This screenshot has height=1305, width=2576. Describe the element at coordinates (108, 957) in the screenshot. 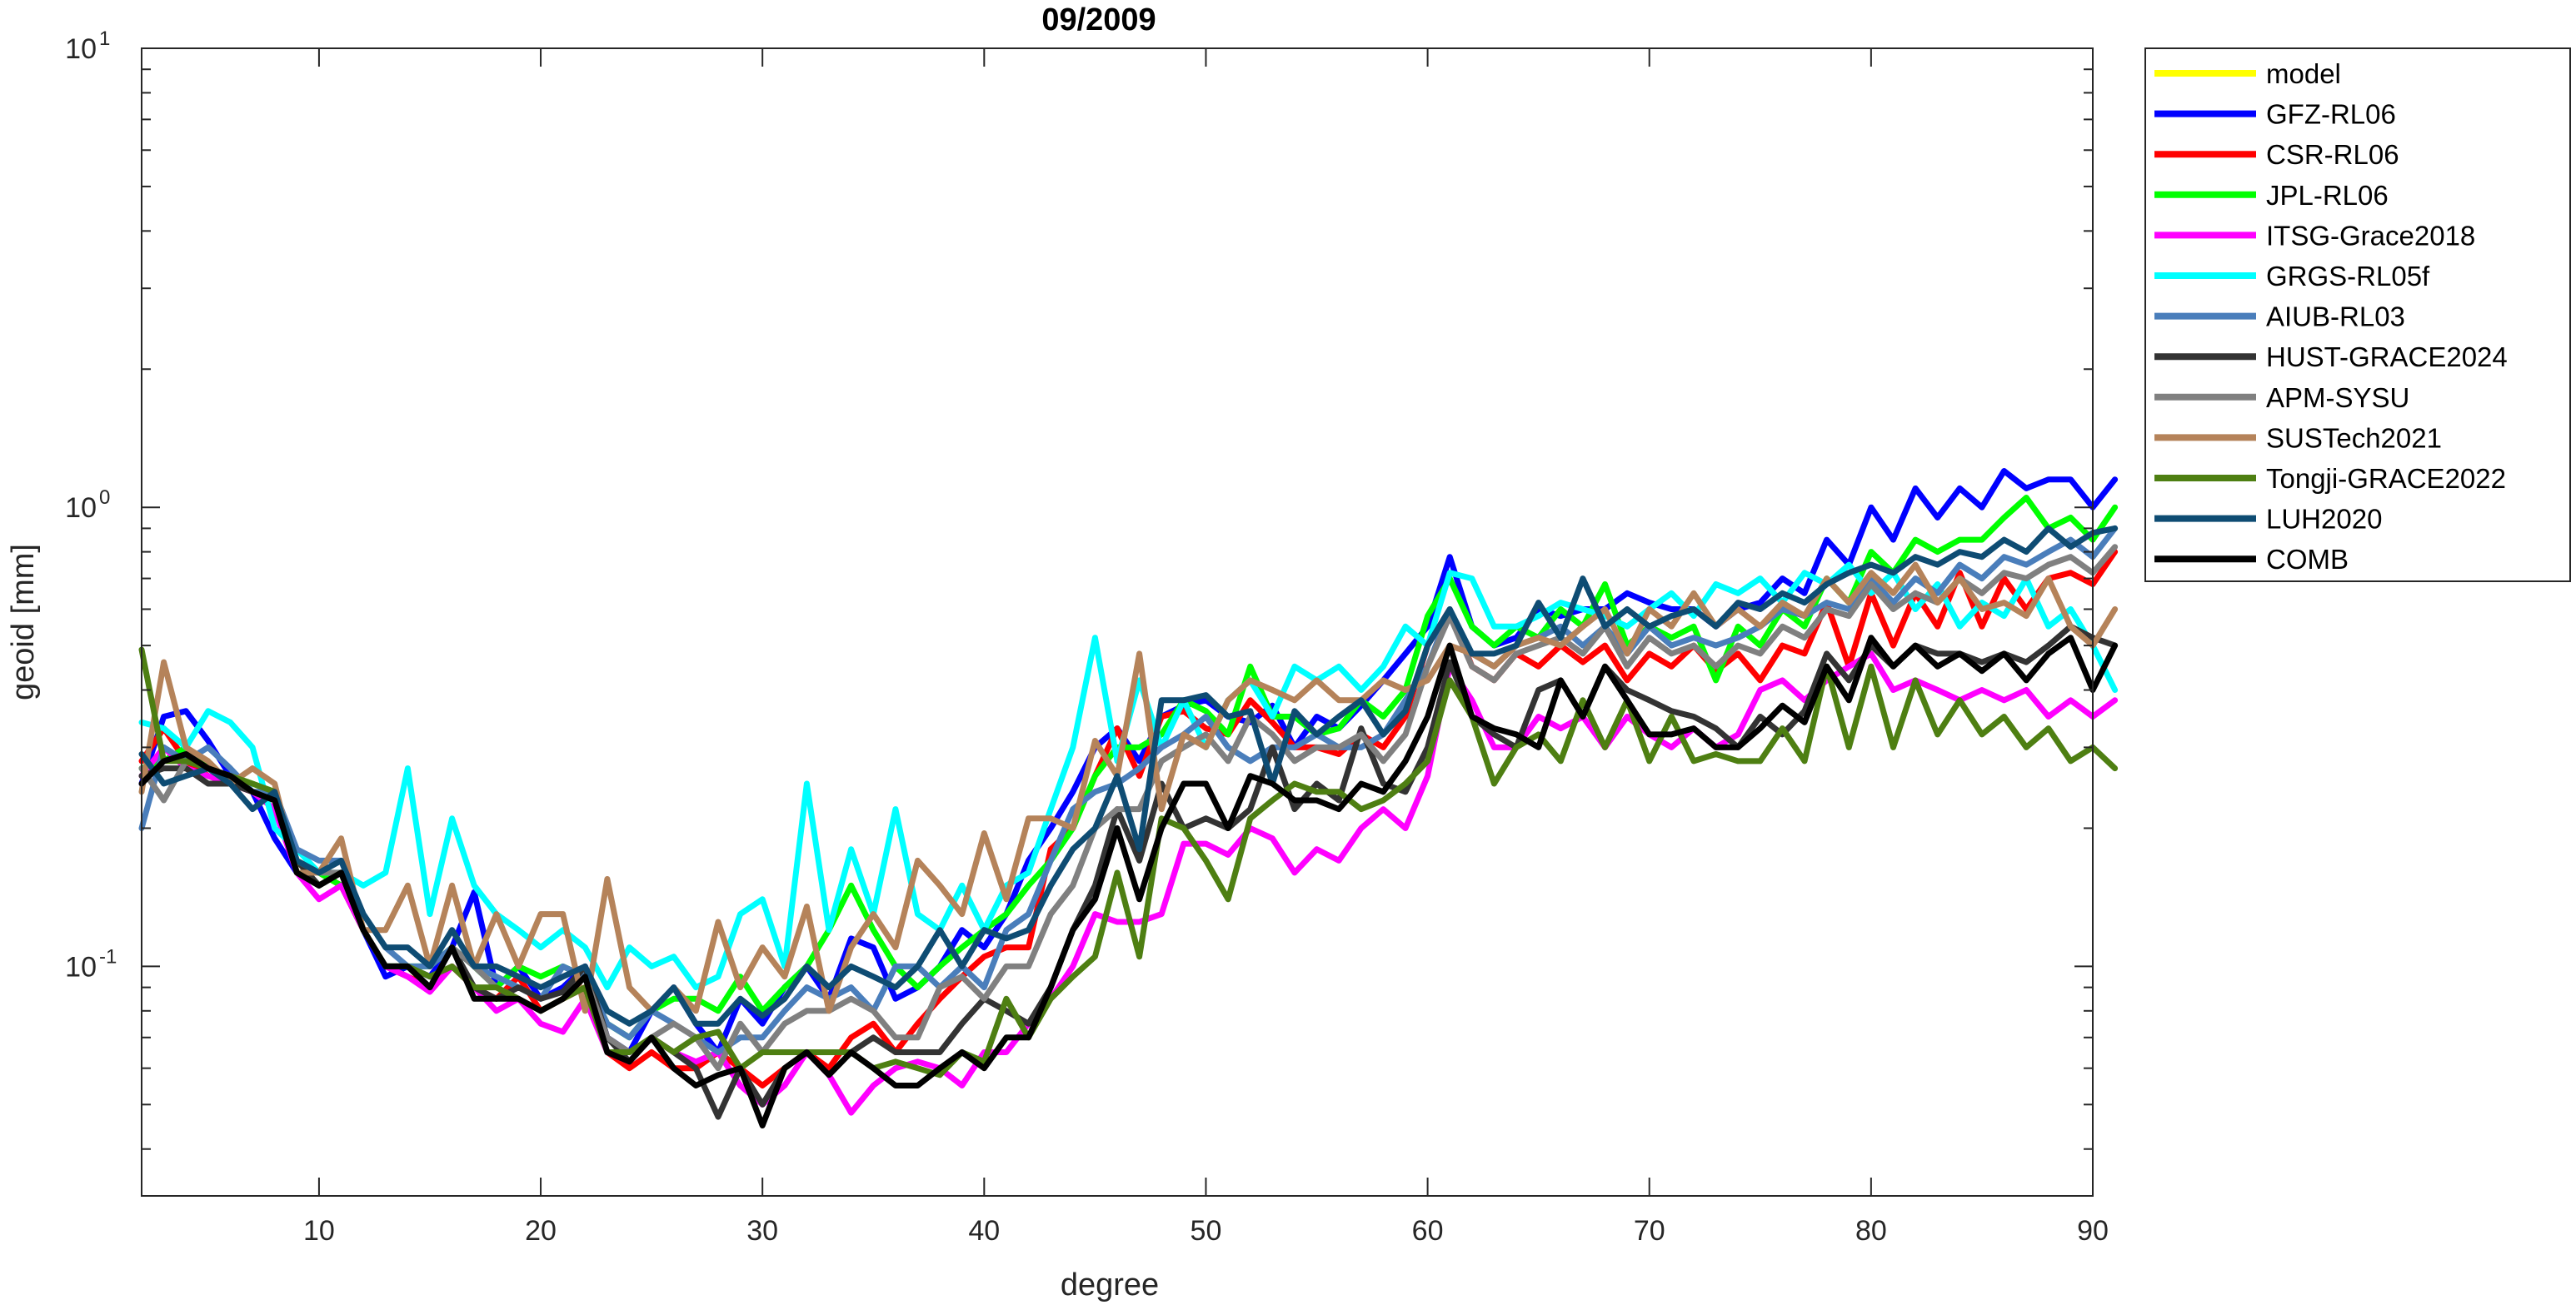

I see `y-tick-label-exponent: -1` at that location.